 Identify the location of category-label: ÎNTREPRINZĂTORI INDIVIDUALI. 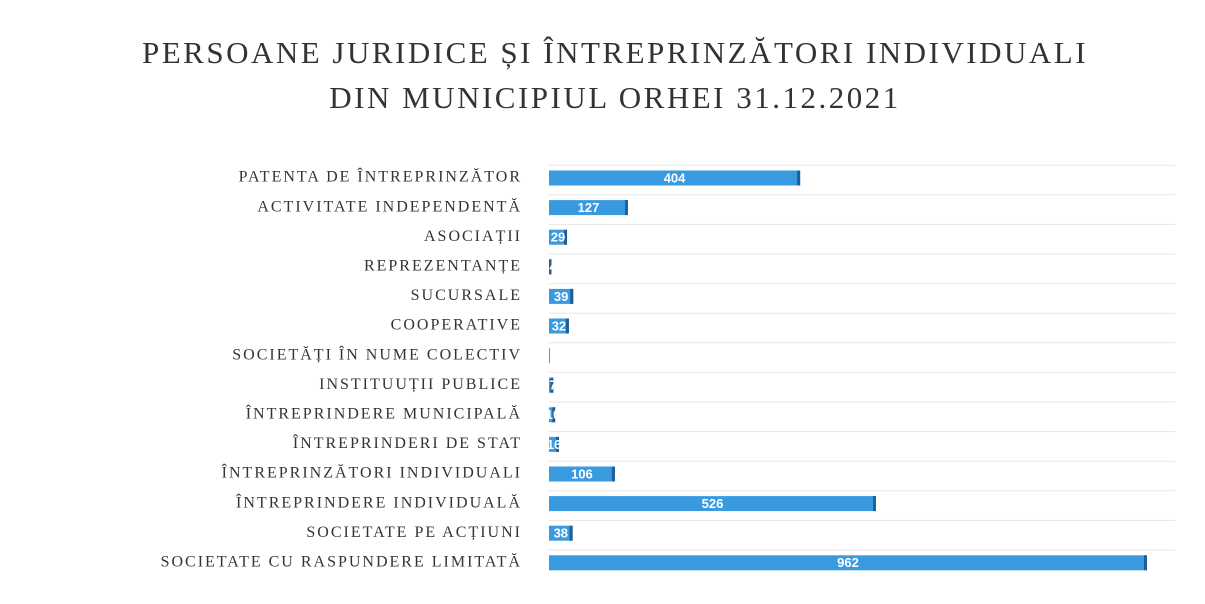
(372, 472).